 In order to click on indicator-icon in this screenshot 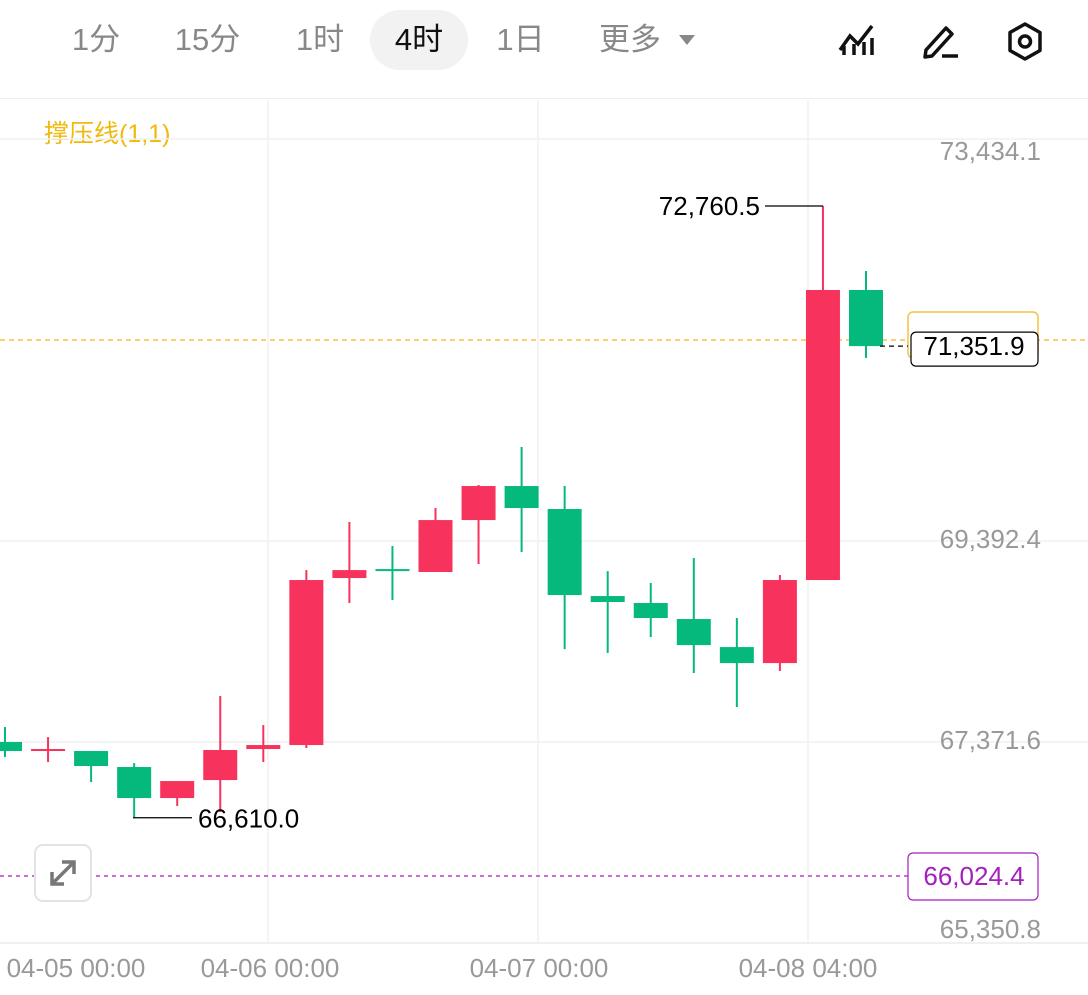, I will do `click(856, 40)`.